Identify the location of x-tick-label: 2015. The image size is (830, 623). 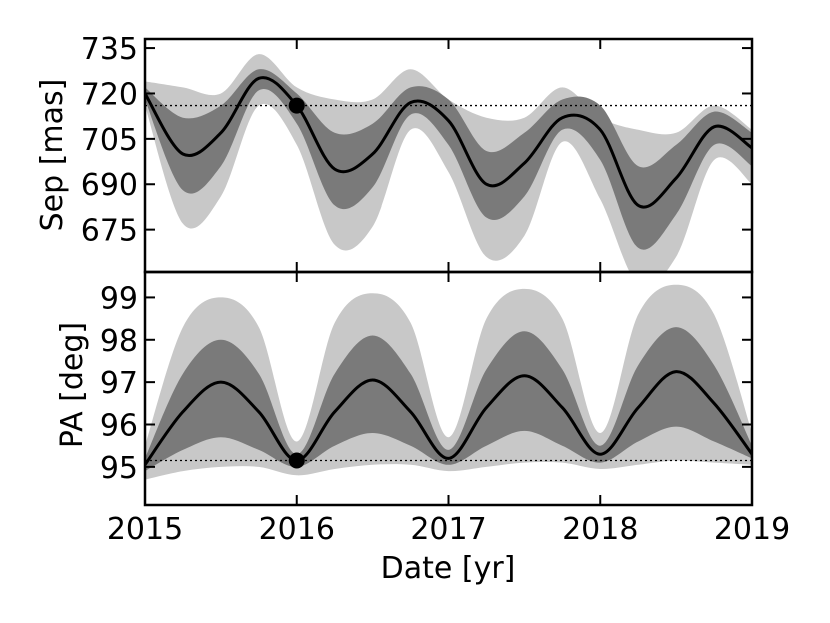
(145, 529).